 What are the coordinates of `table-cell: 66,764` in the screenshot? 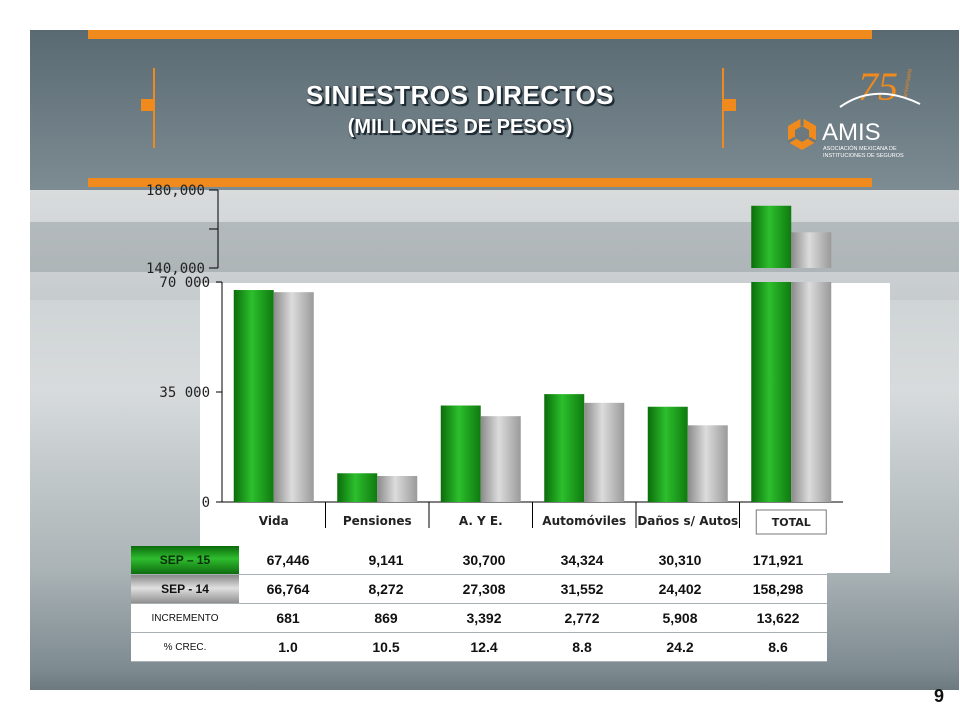 It's located at (288, 589).